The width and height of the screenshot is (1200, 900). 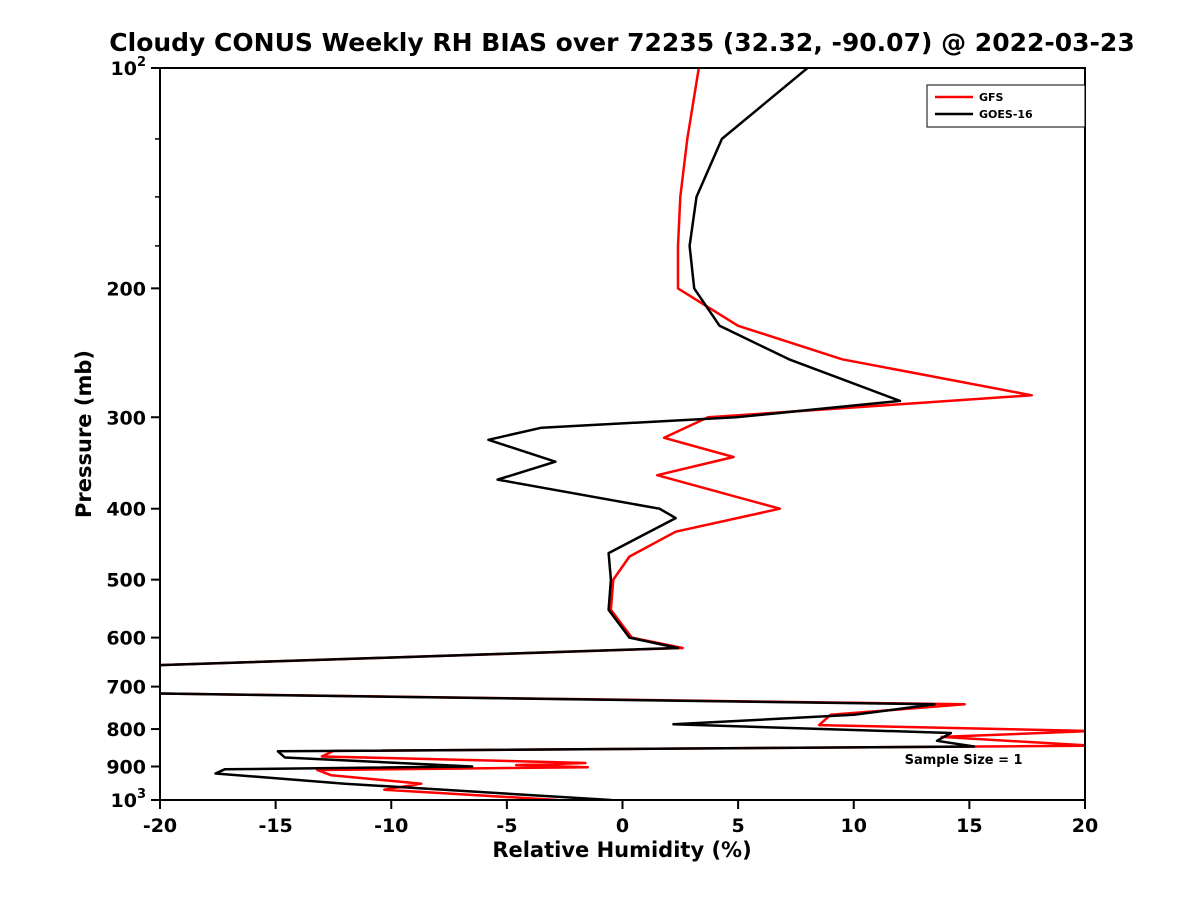 What do you see at coordinates (129, 67) in the screenshot?
I see `y-tick-label: 10²` at bounding box center [129, 67].